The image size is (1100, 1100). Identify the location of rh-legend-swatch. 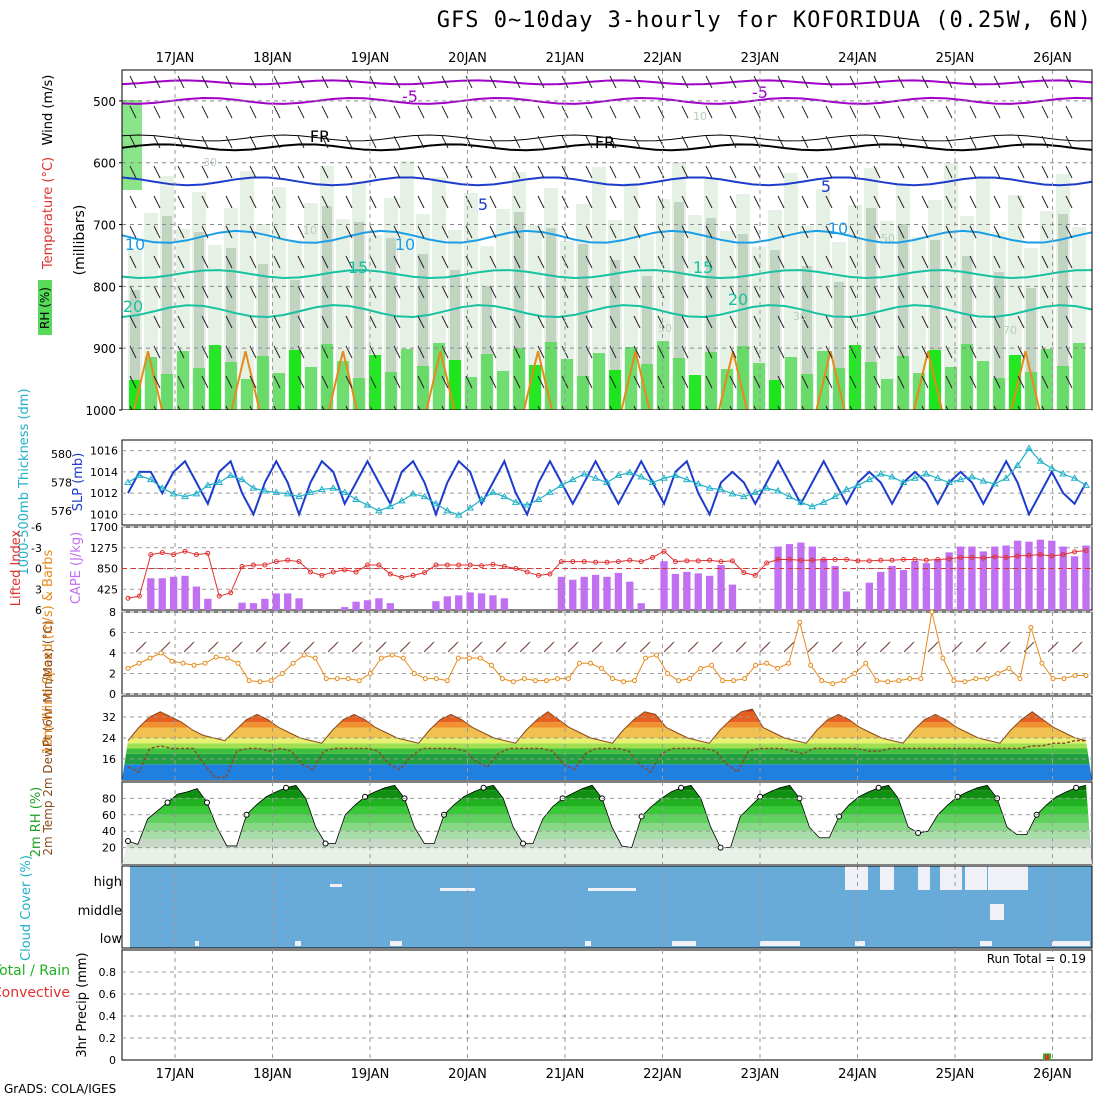
(45, 307).